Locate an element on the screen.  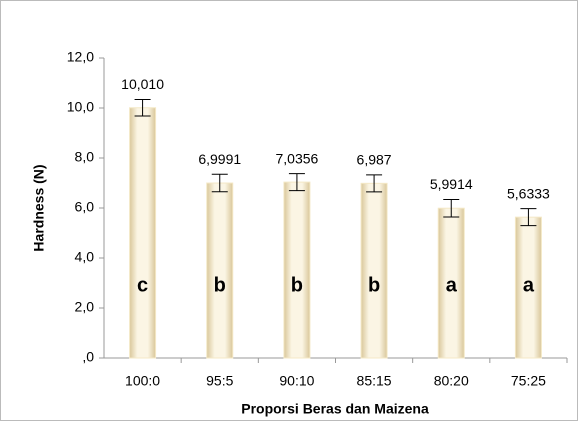
y-tick-label: 6,0 is located at coordinates (85, 207).